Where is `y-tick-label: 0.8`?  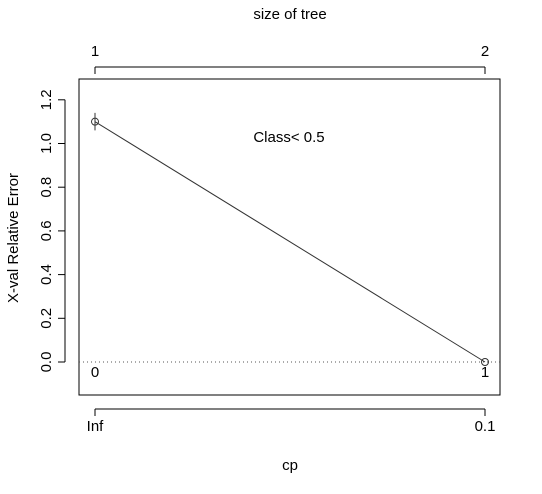
y-tick-label: 0.8 is located at coordinates (46, 187).